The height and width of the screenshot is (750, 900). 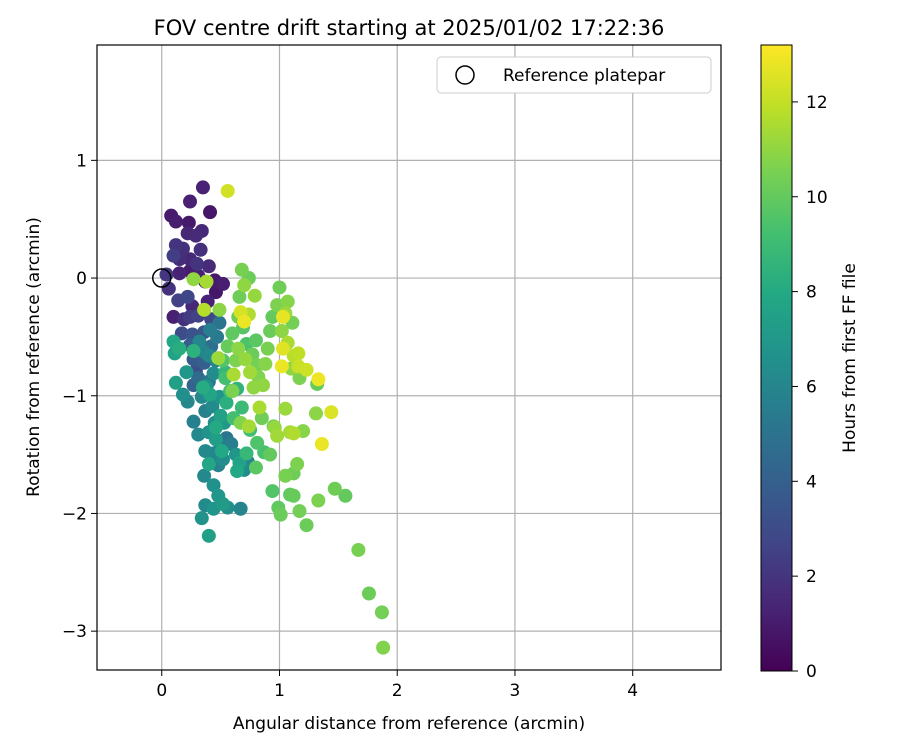 I want to click on y-tick-label: −3, so click(x=74, y=632).